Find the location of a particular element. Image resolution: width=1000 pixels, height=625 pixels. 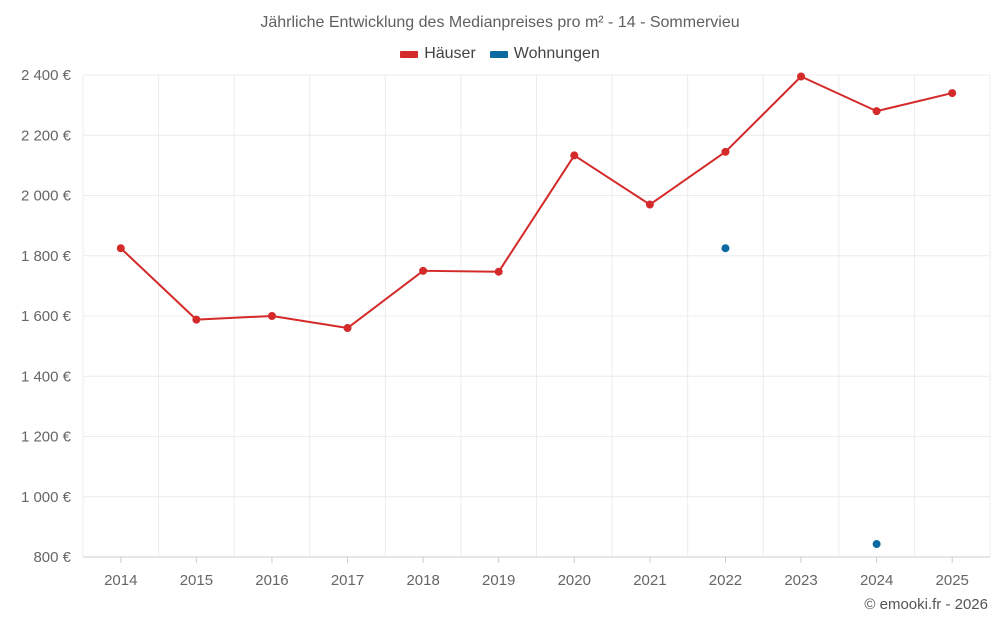

data-point-haeuser-2020 is located at coordinates (574, 155).